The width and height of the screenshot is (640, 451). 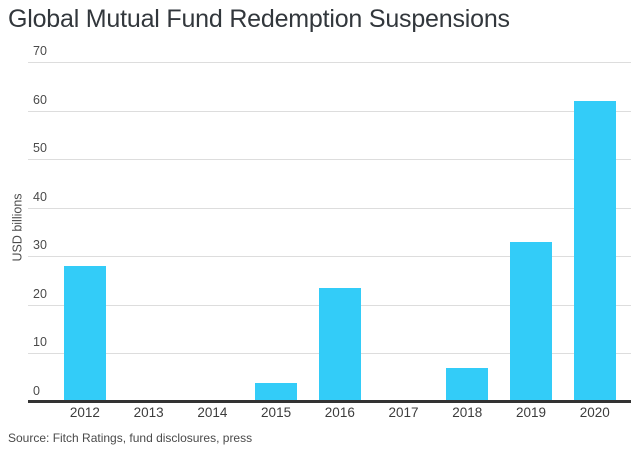 What do you see at coordinates (40, 196) in the screenshot?
I see `y-tick-label: 40` at bounding box center [40, 196].